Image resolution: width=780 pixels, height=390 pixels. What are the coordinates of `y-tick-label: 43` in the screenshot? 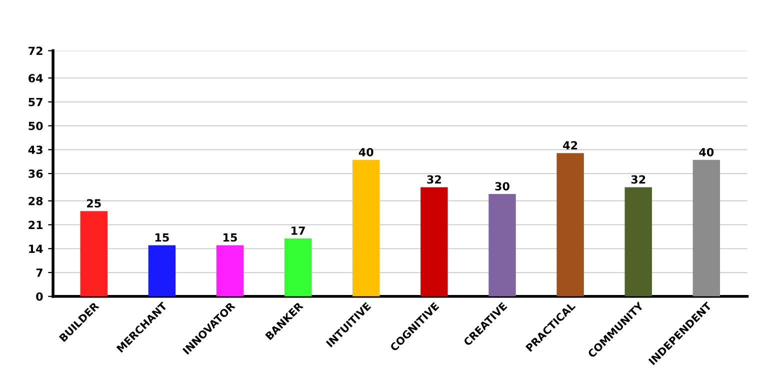 It's located at (35, 150).